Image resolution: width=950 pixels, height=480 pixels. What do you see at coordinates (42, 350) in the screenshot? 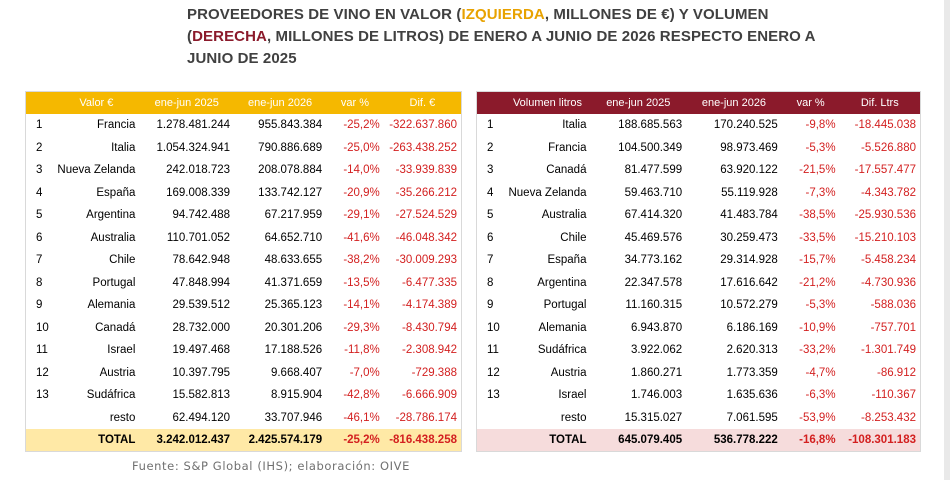
I see `rank-cell: 11` at bounding box center [42, 350].